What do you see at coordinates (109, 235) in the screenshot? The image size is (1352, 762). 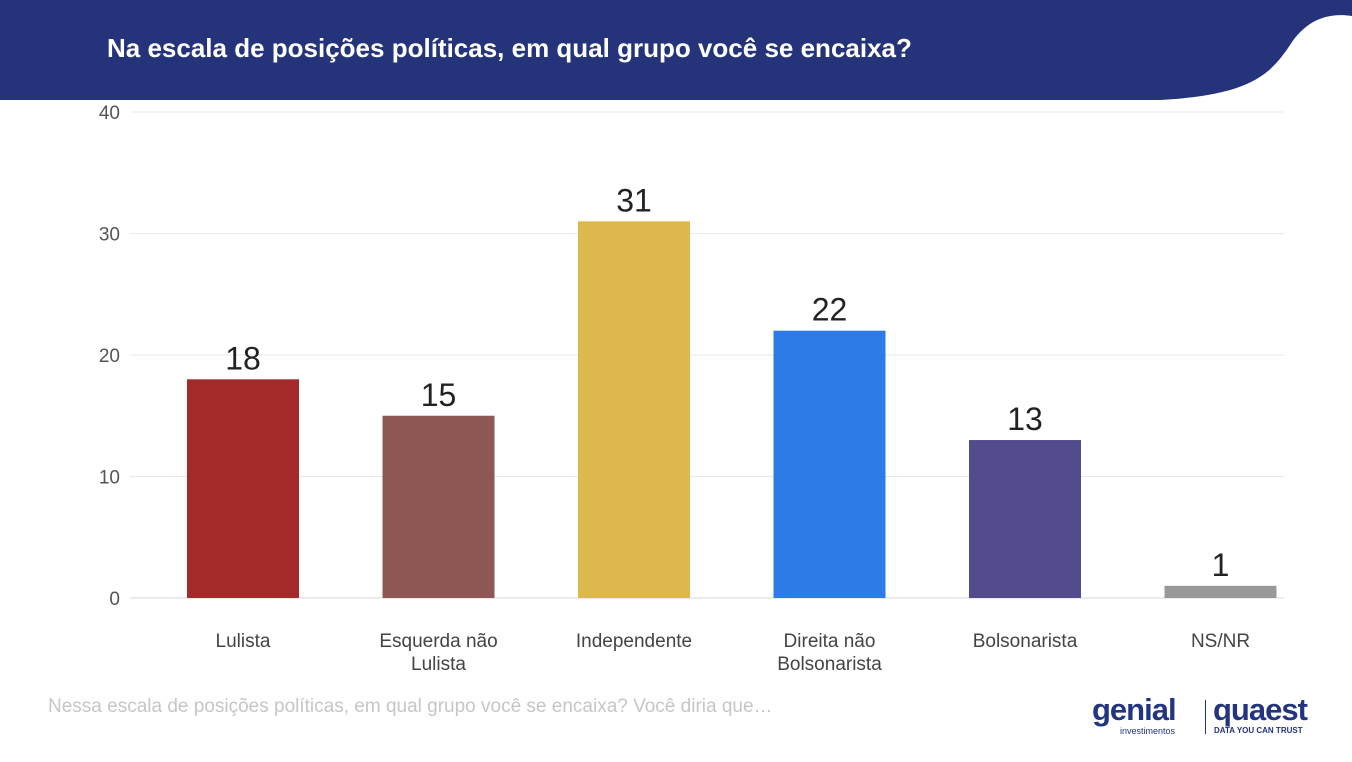 I see `y-tick-label: 30` at bounding box center [109, 235].